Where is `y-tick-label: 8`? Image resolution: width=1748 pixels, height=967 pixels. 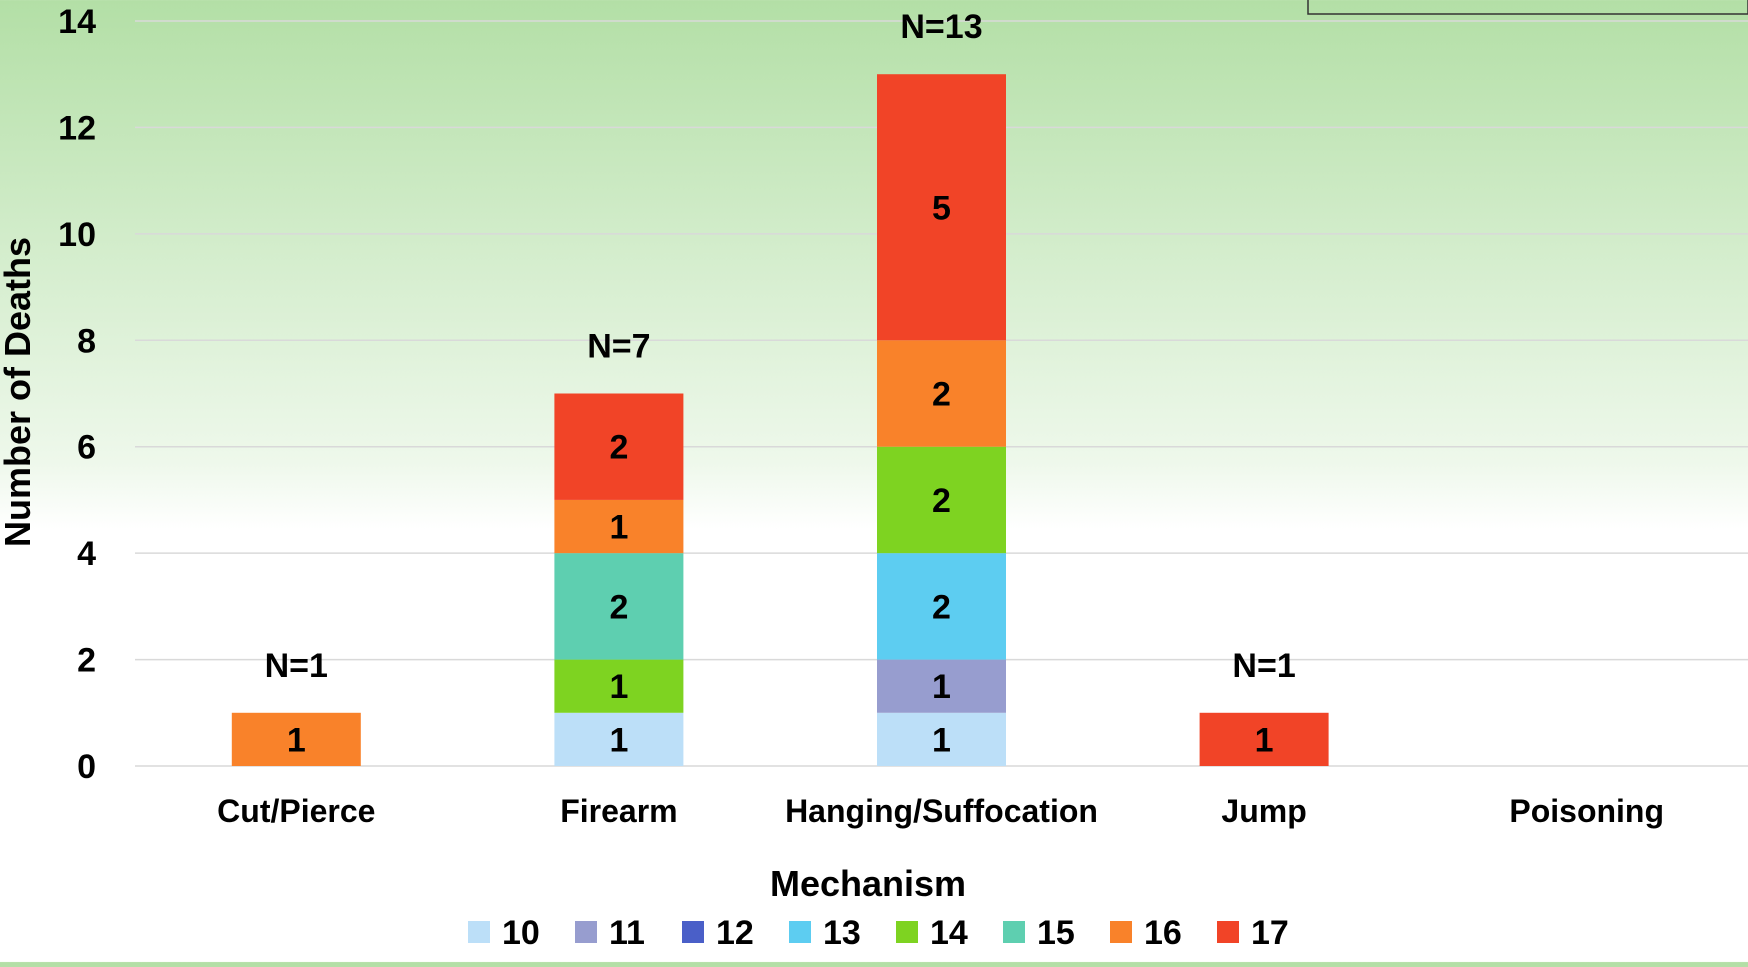 y-tick-label: 8 is located at coordinates (86, 341).